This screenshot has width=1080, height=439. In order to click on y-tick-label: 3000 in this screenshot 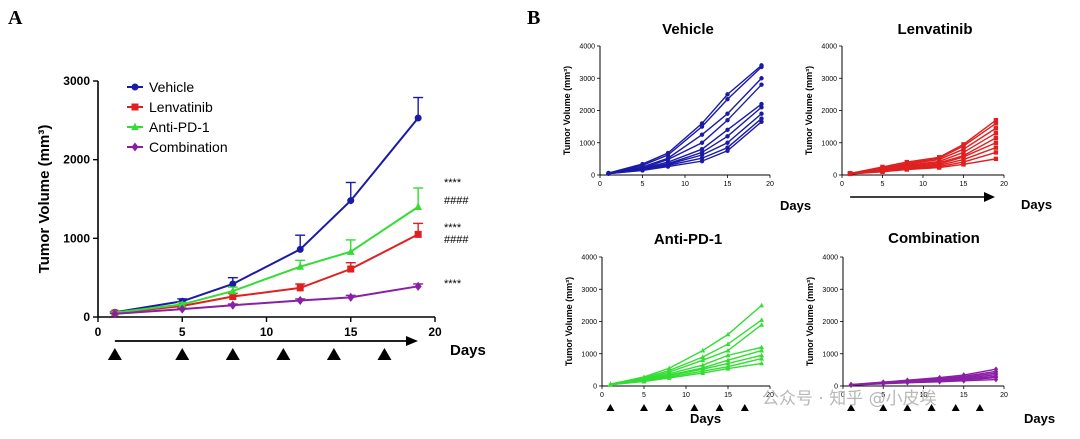, I will do `click(76, 81)`.